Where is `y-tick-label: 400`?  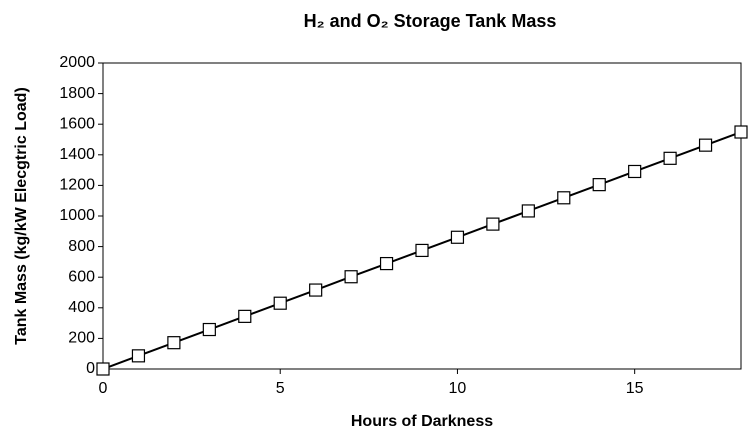 y-tick-label: 400 is located at coordinates (81, 307).